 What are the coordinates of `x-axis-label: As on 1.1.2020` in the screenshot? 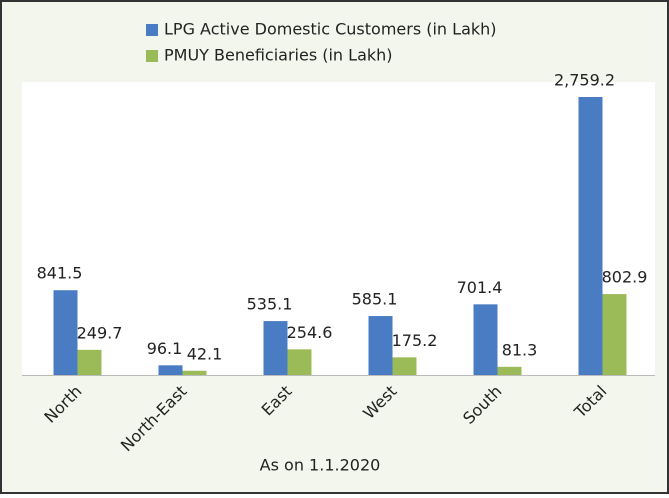 It's located at (320, 465).